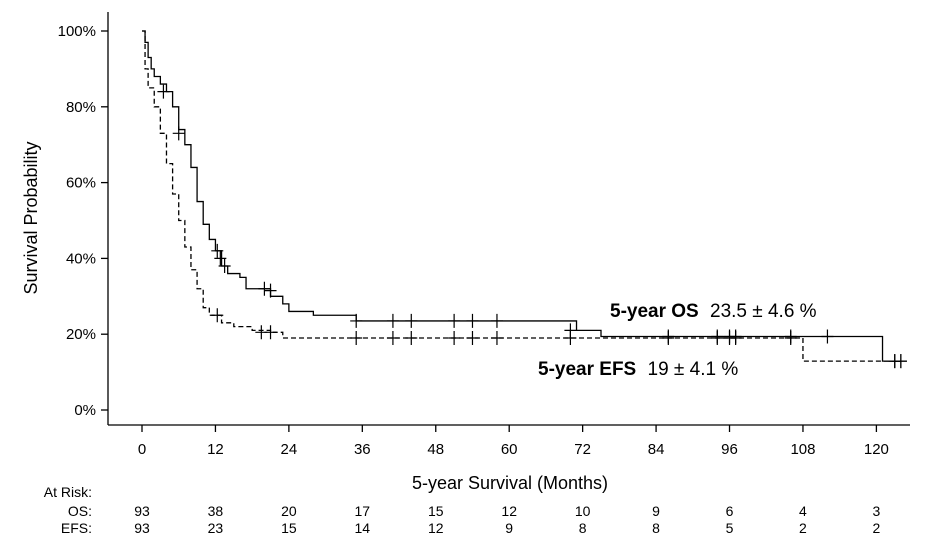 This screenshot has width=926, height=539. Describe the element at coordinates (802, 449) in the screenshot. I see `x-tick-label: 108` at that location.